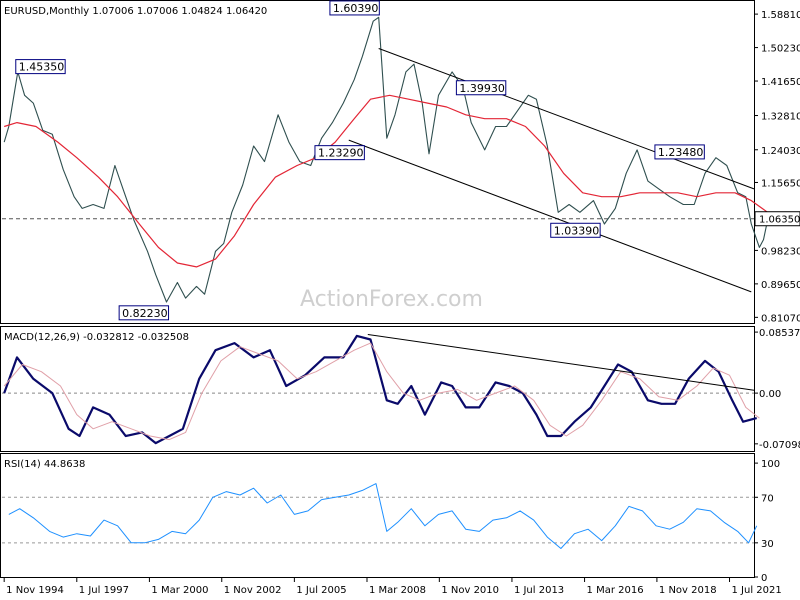  I want to click on price-annotation: 1.39930, so click(481, 88).